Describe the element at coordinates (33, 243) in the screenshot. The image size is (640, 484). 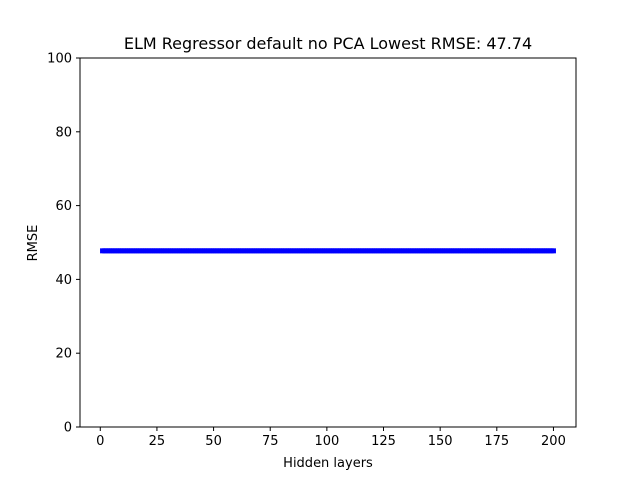
I see `y-axis-label: RMSE` at that location.